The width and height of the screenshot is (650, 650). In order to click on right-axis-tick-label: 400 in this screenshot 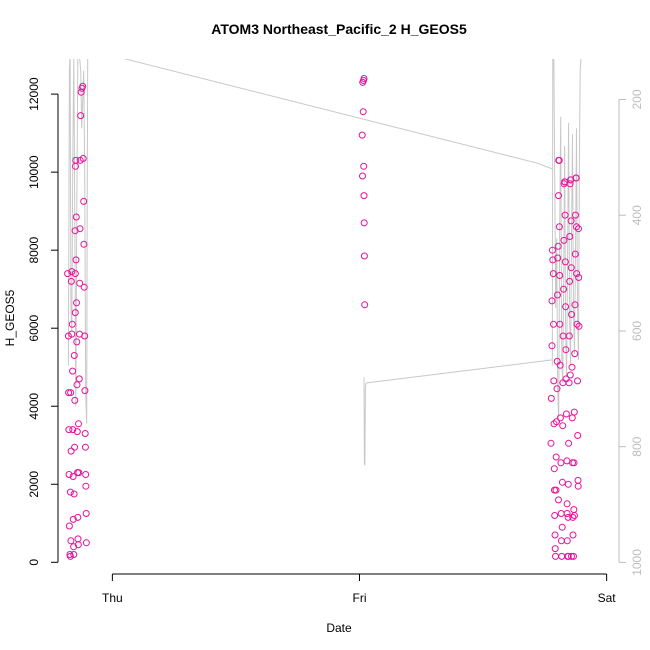, I will do `click(637, 215)`.